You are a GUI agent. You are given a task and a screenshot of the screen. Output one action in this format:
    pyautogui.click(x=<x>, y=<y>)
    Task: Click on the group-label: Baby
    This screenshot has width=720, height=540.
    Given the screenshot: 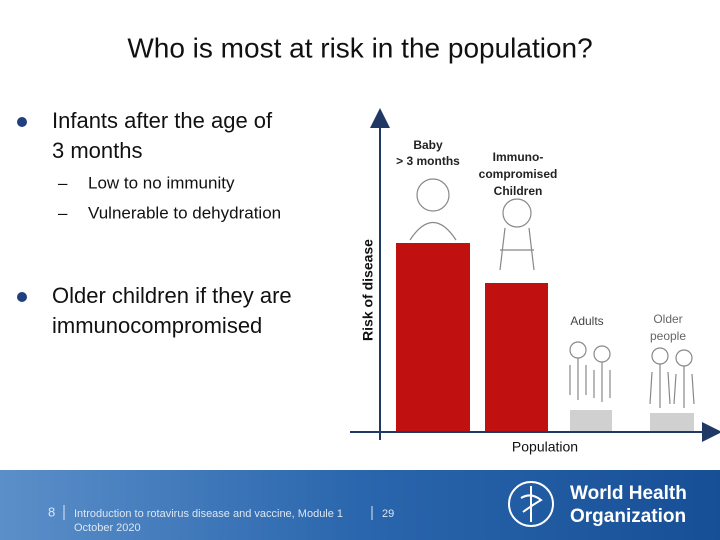 What is the action you would take?
    pyautogui.click(x=428, y=145)
    